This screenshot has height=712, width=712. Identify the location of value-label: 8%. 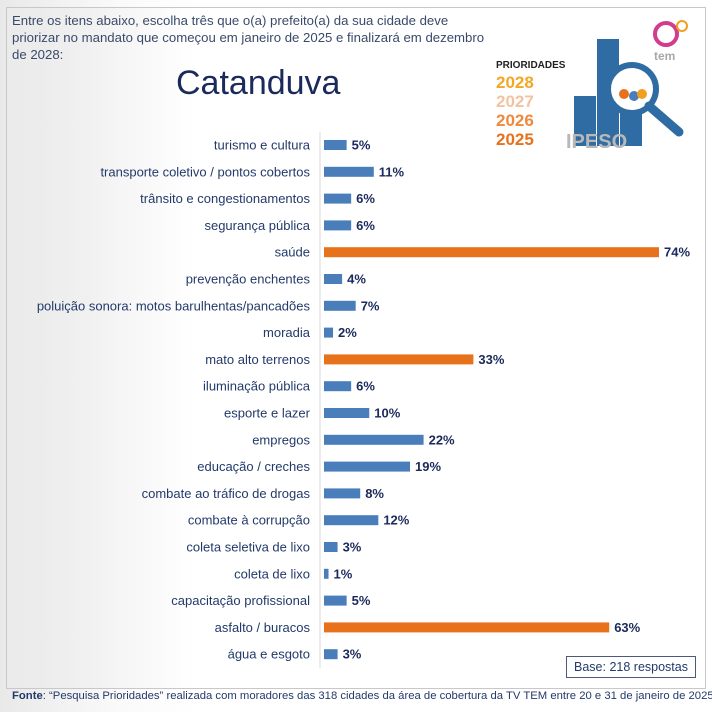
(374, 493).